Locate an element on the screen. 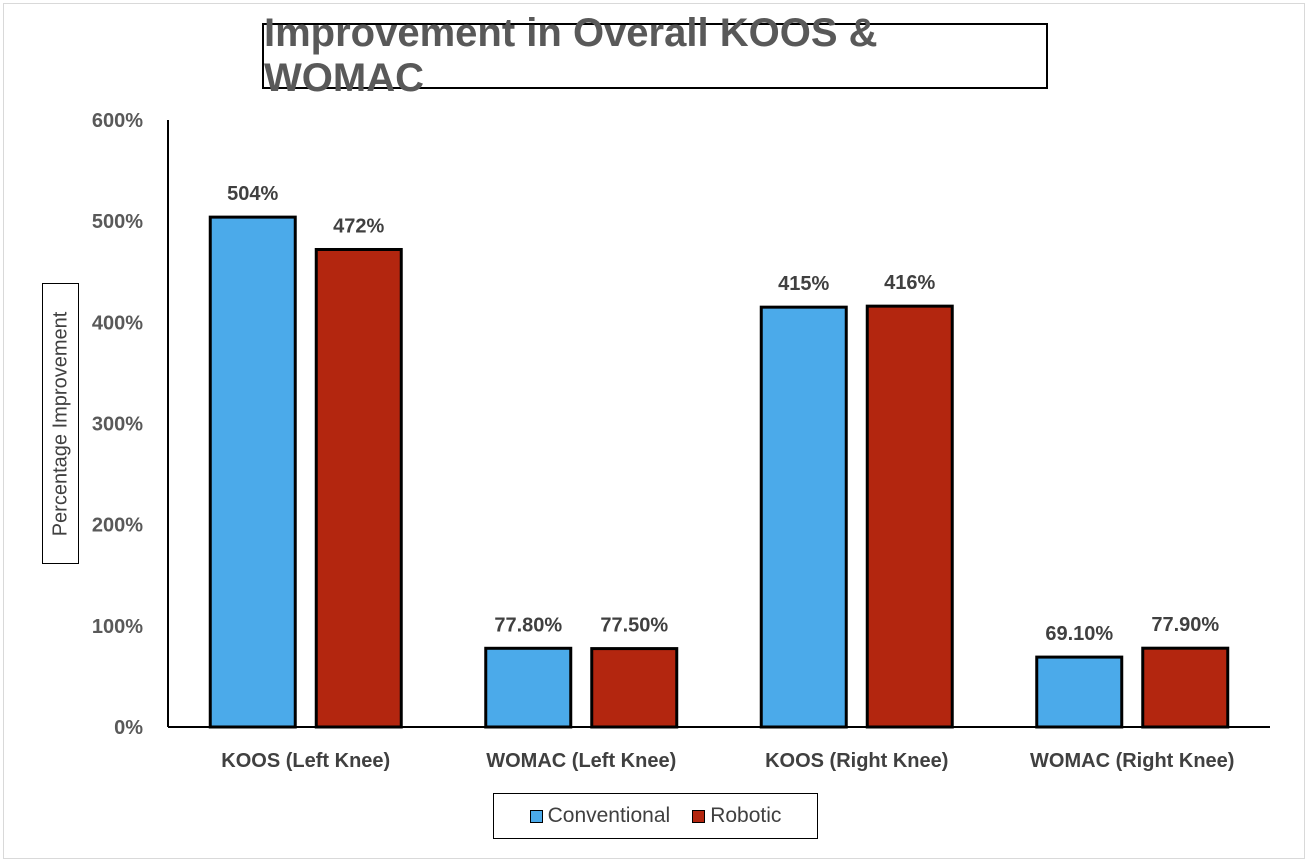 The image size is (1312, 868). legend-swatch-robotic is located at coordinates (699, 816).